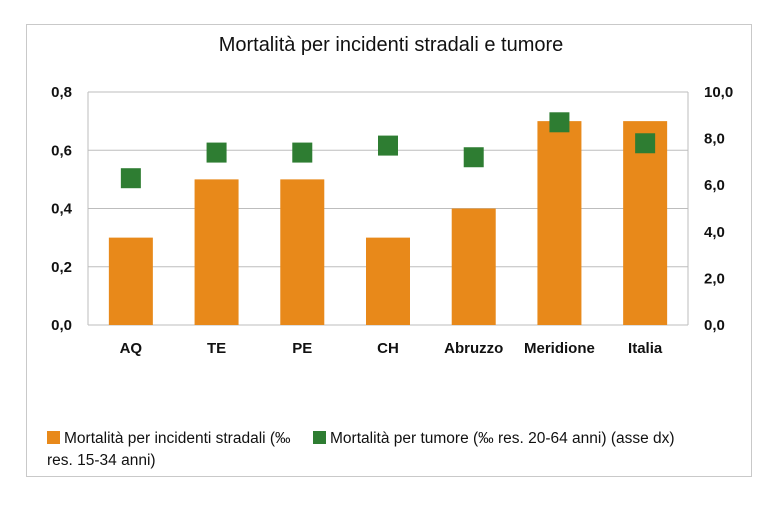 The image size is (768, 513). I want to click on right-tick-label: 4,0, so click(714, 232).